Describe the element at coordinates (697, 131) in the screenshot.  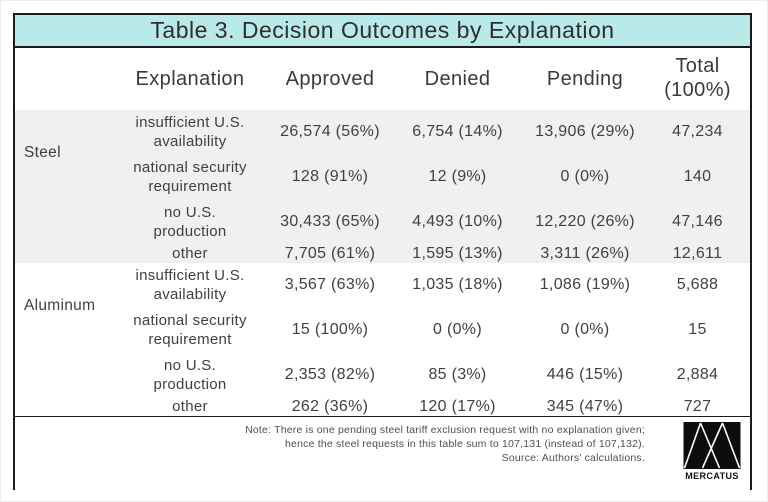
I see `total-cell: 47,234` at that location.